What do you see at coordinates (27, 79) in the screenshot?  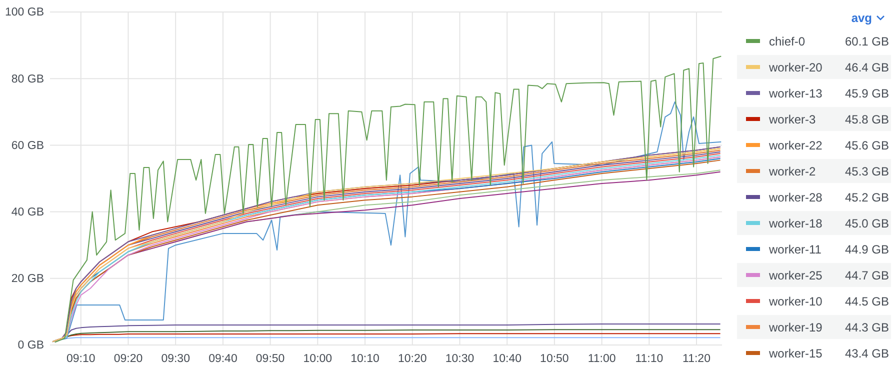 I see `y-tick-label: 80 GB` at bounding box center [27, 79].